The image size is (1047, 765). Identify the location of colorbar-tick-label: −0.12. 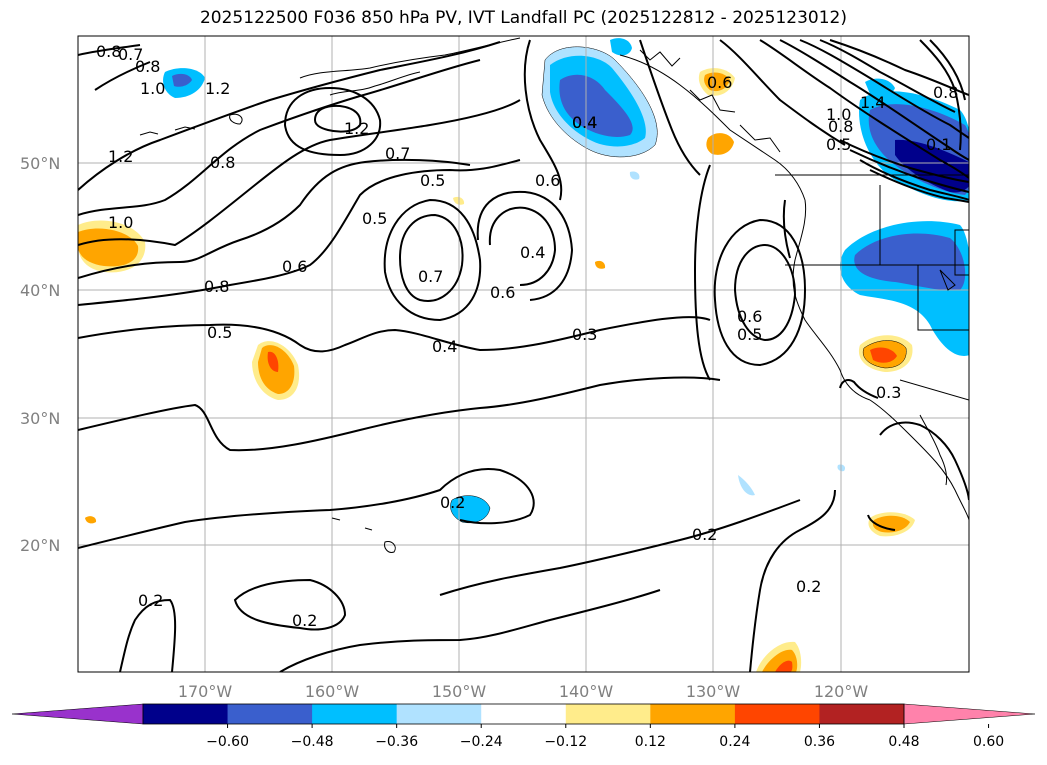
(565, 742).